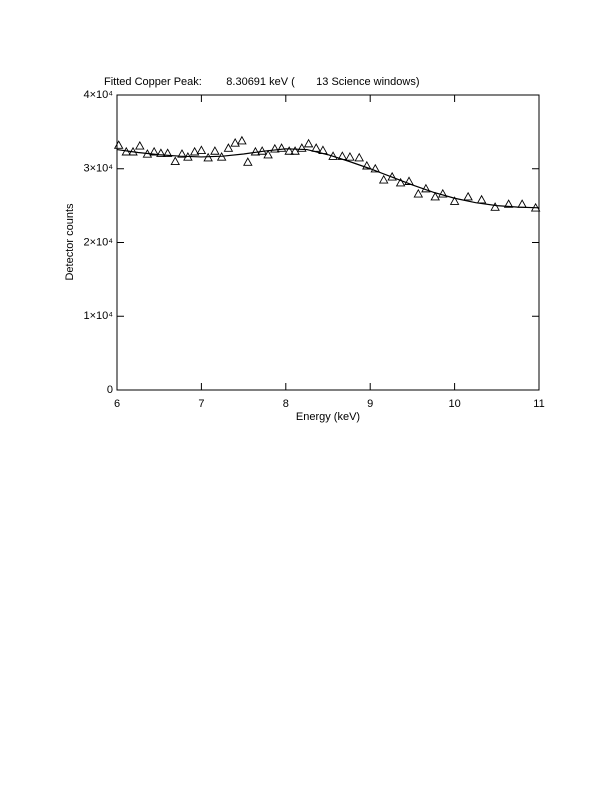 This screenshot has width=612, height=792. What do you see at coordinates (98, 242) in the screenshot?
I see `y-tick-label: 2×10⁴` at bounding box center [98, 242].